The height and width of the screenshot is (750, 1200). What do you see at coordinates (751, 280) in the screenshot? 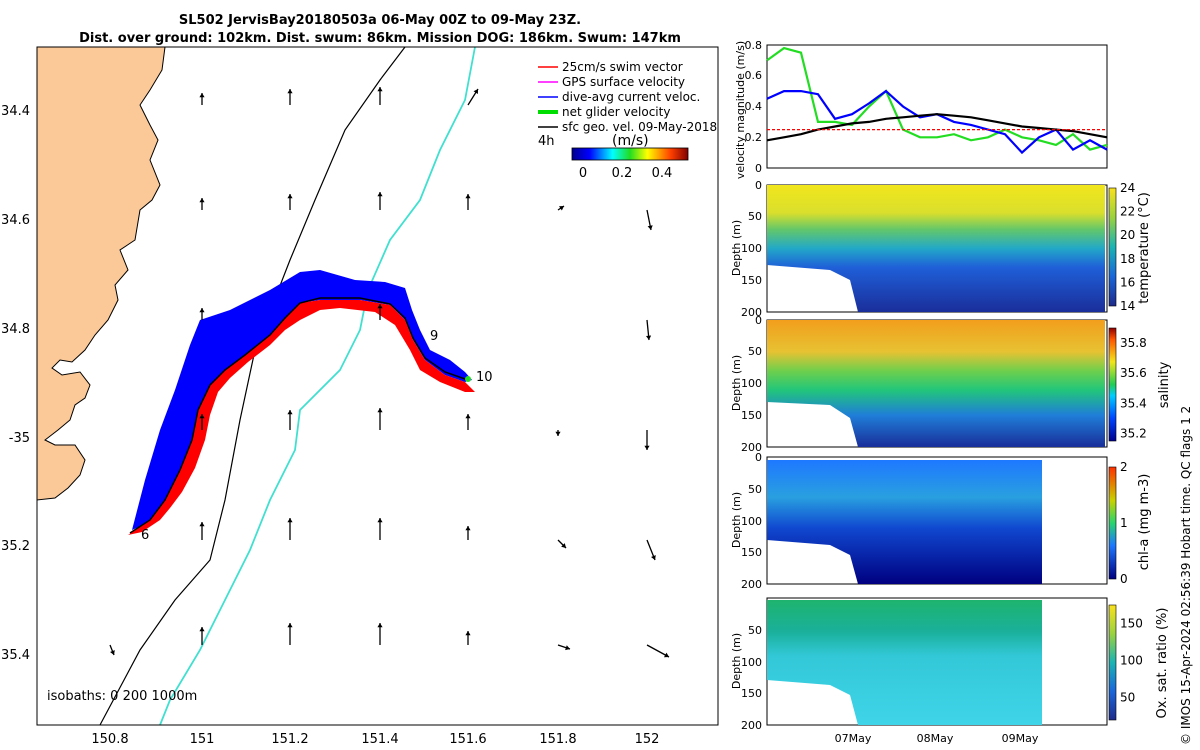
I see `temperature-ytick: 150` at bounding box center [751, 280].